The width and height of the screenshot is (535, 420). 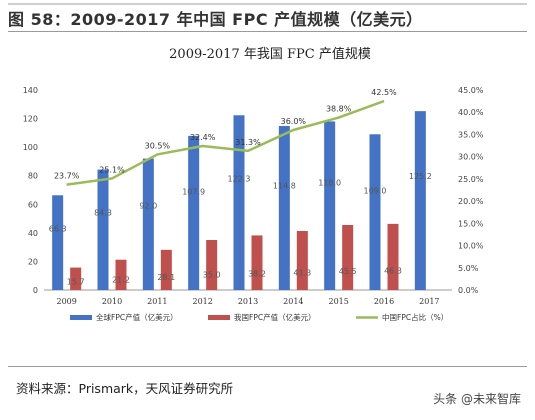 I want to click on figure-title: 图 58：2009-2017 年中国 FPC 产值规模（亿美元）, so click(x=215, y=19).